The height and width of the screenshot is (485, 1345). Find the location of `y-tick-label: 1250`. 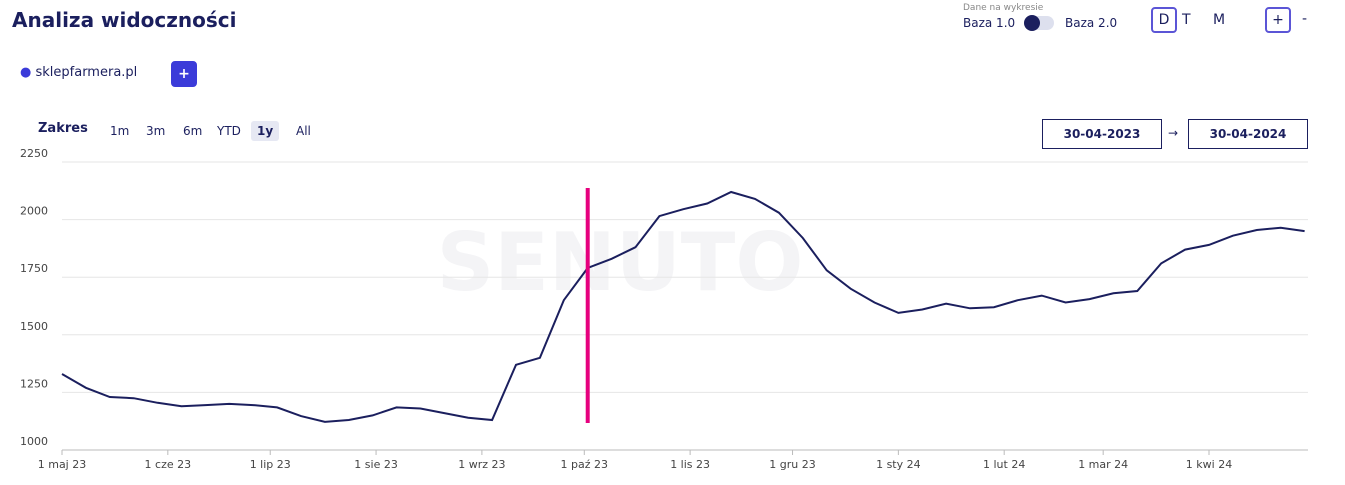

y-tick-label: 1250 is located at coordinates (34, 383).